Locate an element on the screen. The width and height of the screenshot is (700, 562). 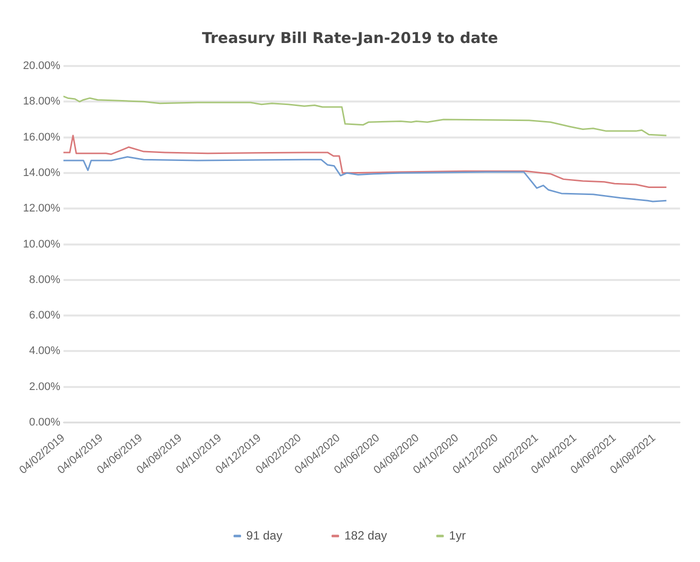
y-tick-label: 20.00% is located at coordinates (41, 66).